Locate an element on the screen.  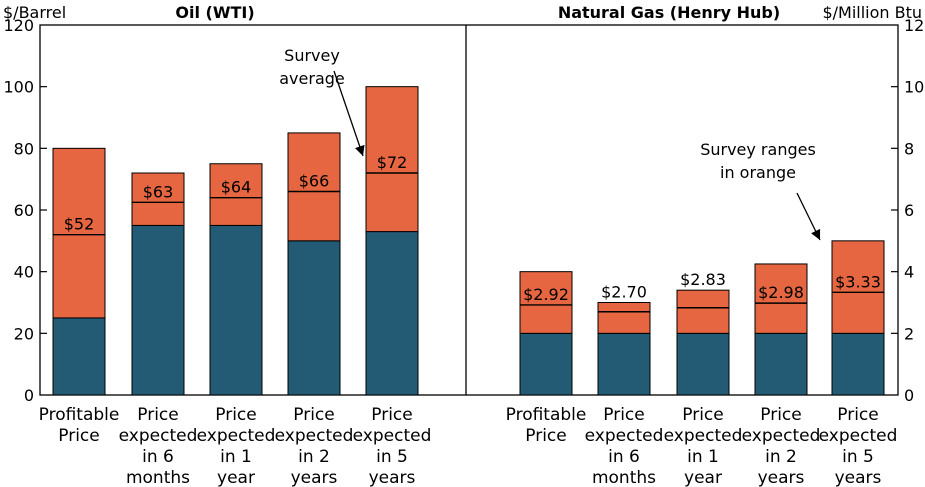
gas-y-tick-label: 0 is located at coordinates (909, 395).